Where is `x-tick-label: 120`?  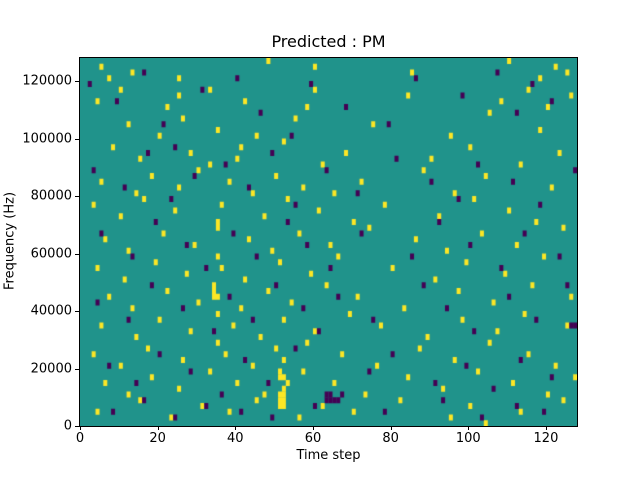
x-tick-label: 120 is located at coordinates (546, 438).